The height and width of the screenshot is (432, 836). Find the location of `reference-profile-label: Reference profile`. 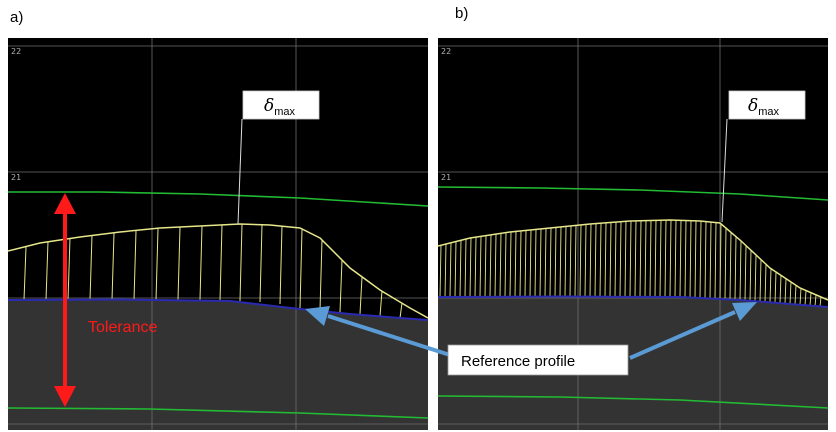

reference-profile-label: Reference profile is located at coordinates (518, 361).